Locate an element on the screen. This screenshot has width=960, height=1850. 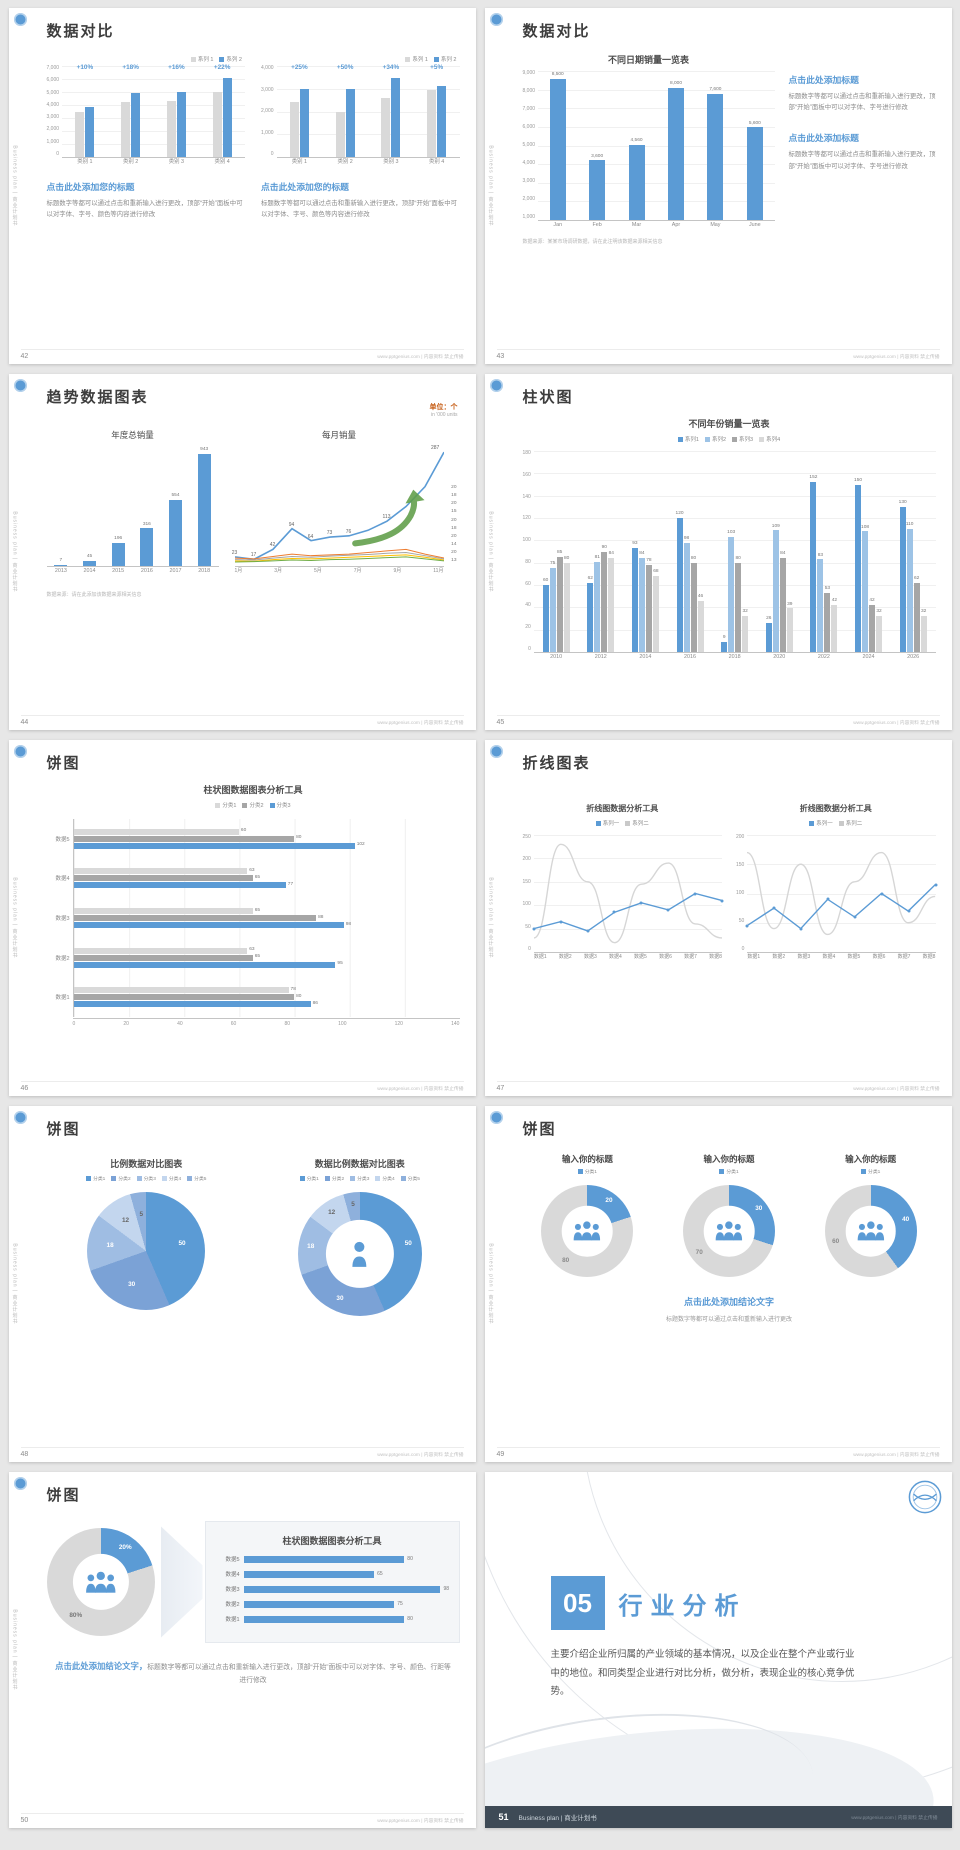
donut-chart: 40 60 is located at coordinates (870, 1231).